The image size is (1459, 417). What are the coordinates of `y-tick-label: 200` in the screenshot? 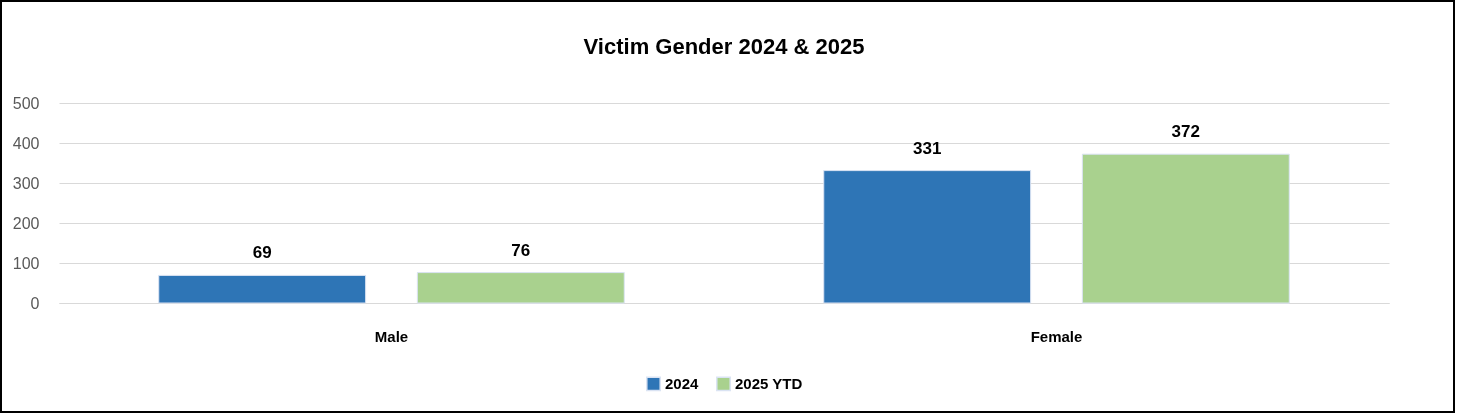 It's located at (26, 223).